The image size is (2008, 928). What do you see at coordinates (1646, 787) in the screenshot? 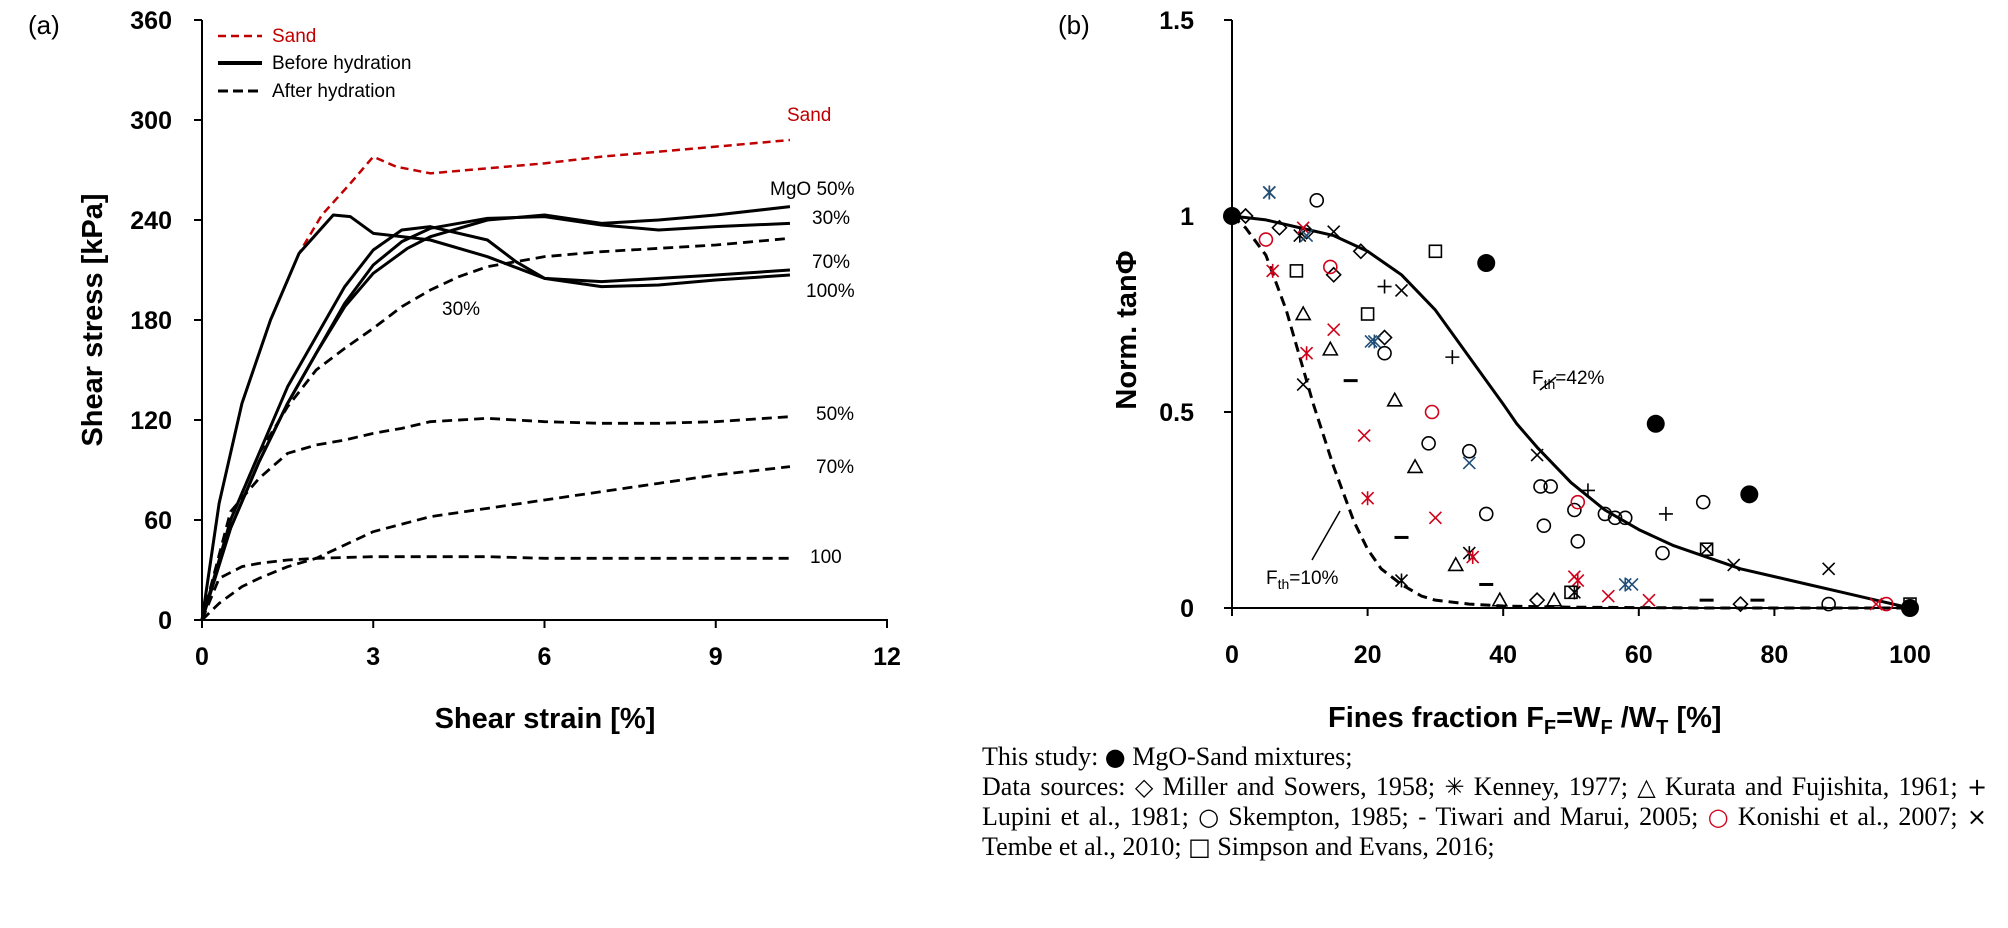
I see `triangle-icon: △` at bounding box center [1646, 787].